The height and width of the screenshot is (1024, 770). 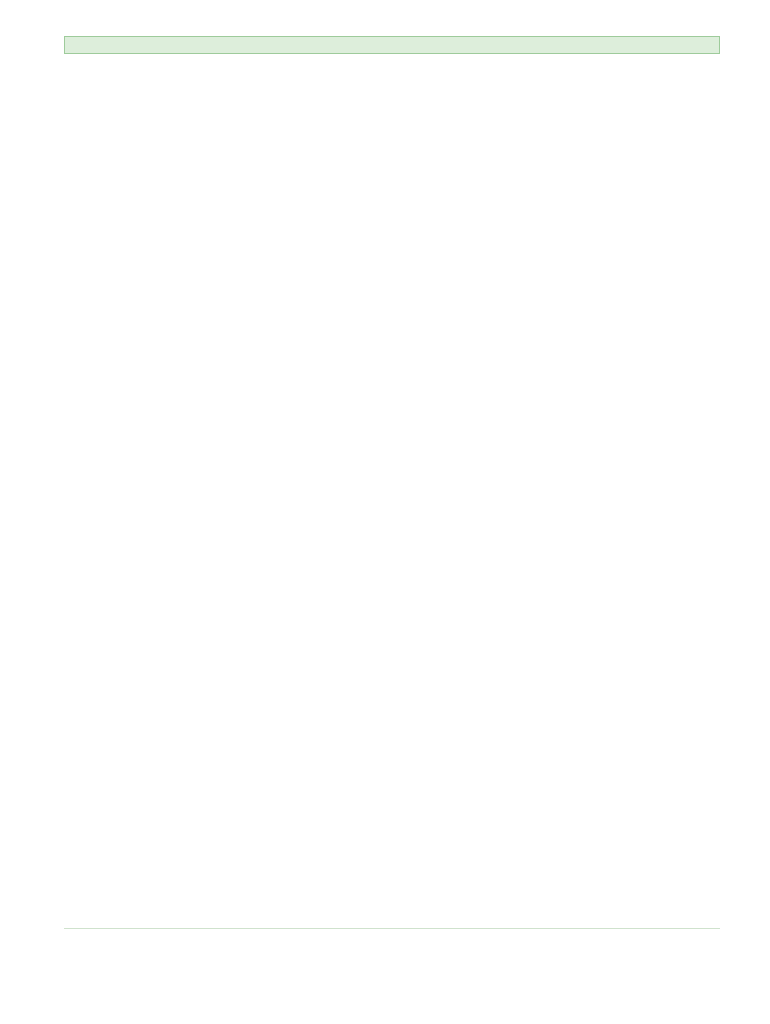 What do you see at coordinates (392, 45) in the screenshot?
I see `borrower-name-bar` at bounding box center [392, 45].